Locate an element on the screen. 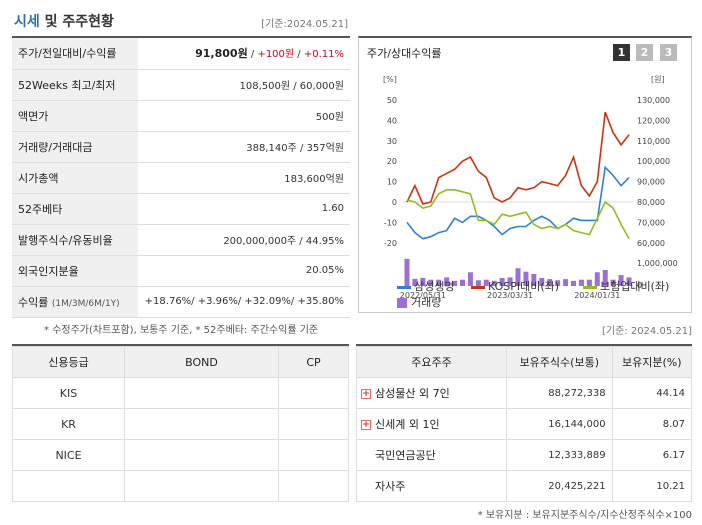  stat-value: 388,140주 / 357억원 is located at coordinates (244, 147).